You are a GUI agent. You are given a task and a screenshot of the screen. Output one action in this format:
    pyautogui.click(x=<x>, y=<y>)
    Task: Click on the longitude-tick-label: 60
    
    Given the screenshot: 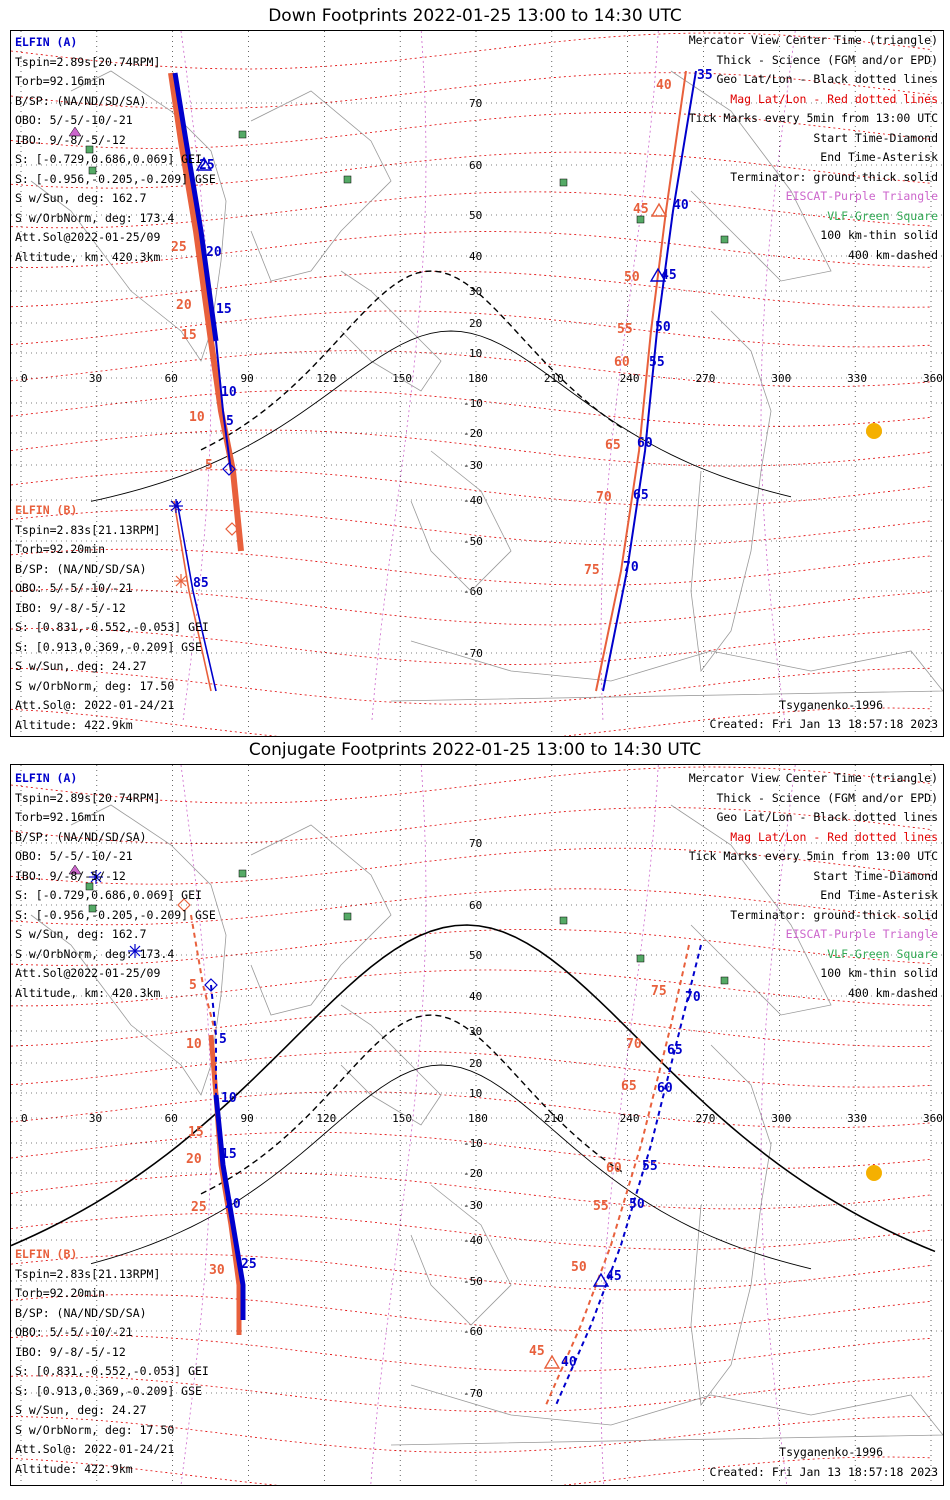 What is the action you would take?
    pyautogui.click(x=171, y=1118)
    